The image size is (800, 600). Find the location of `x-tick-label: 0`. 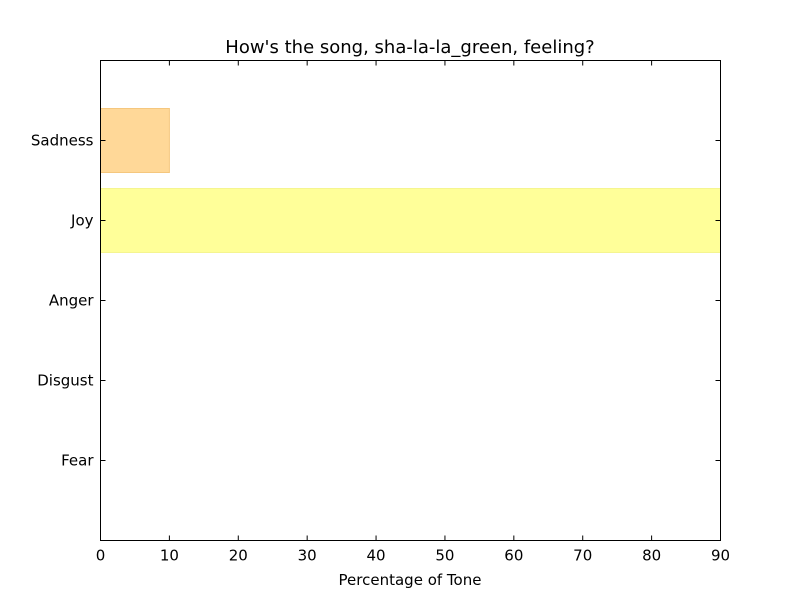

x-tick-label: 0 is located at coordinates (101, 556).